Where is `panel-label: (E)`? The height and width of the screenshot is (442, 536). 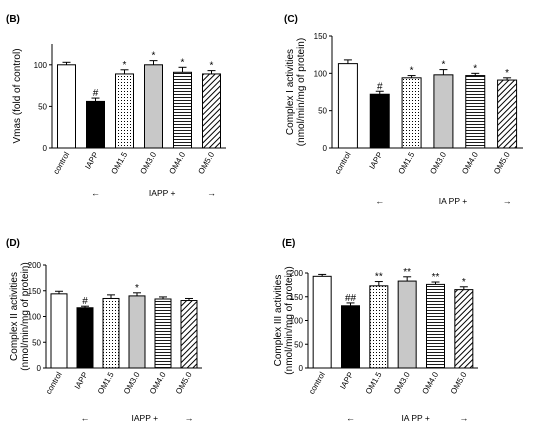 panel-label: (E) is located at coordinates (288, 243).